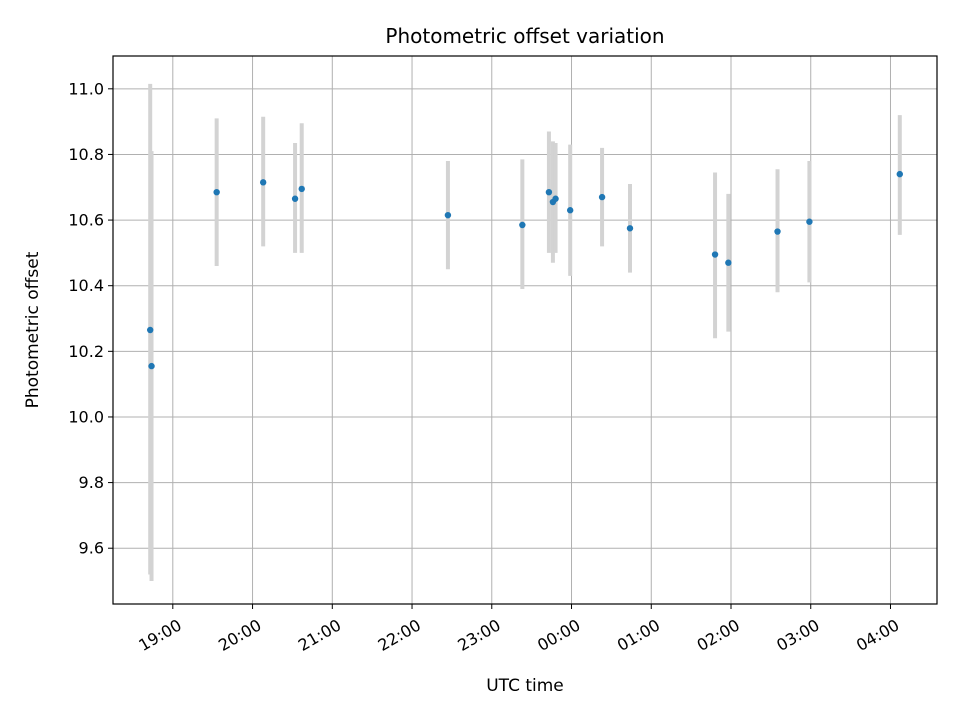  I want to click on x-tick-label: 04:00, so click(877, 635).